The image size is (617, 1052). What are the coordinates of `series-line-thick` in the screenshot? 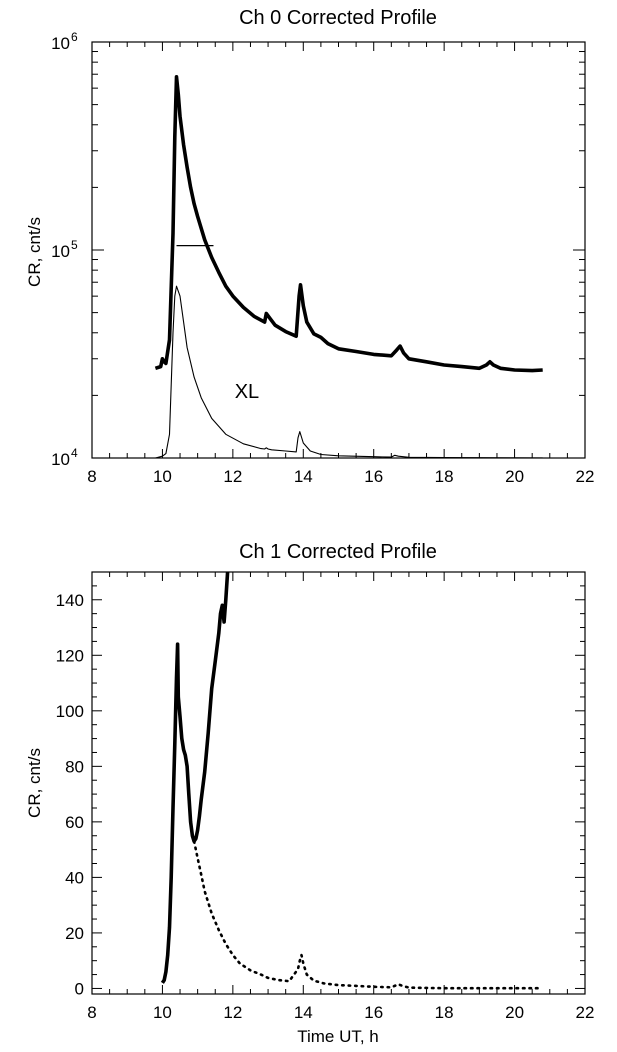 It's located at (195, 778).